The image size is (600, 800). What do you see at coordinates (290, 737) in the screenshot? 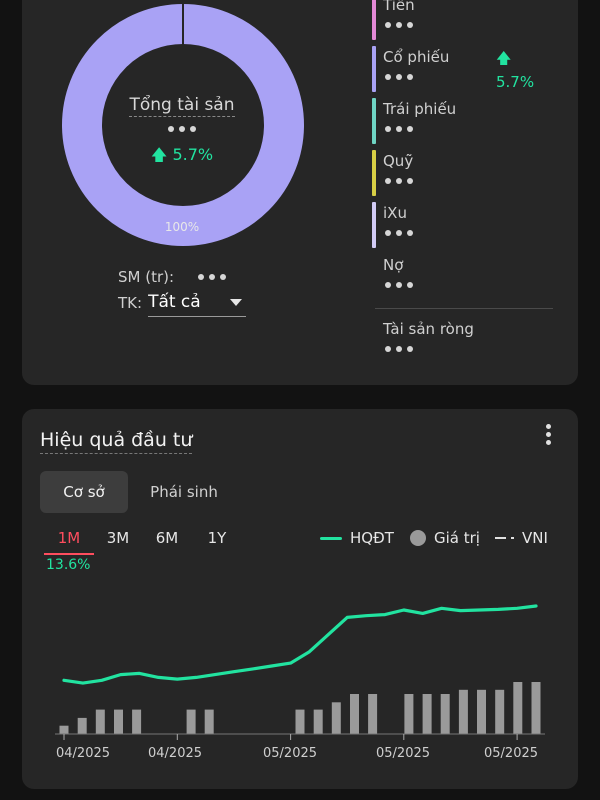
I see `x-ticks` at bounding box center [290, 737].